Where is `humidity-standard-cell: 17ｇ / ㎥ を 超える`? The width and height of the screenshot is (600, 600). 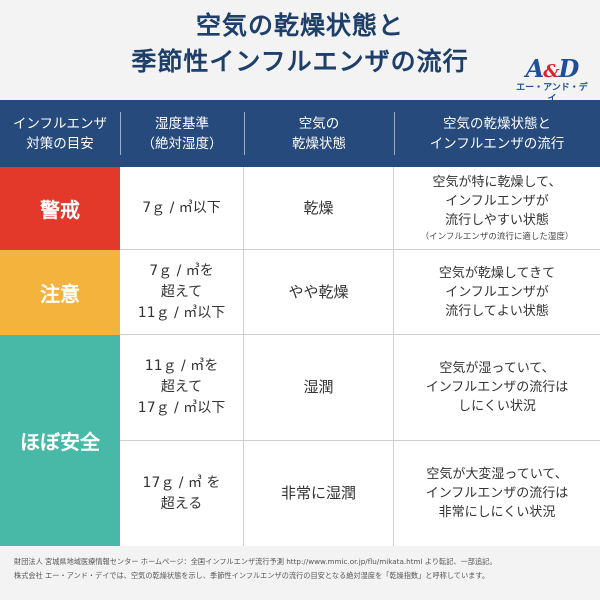
humidity-standard-cell: 17ｇ / ㎥ を 超える is located at coordinates (182, 493).